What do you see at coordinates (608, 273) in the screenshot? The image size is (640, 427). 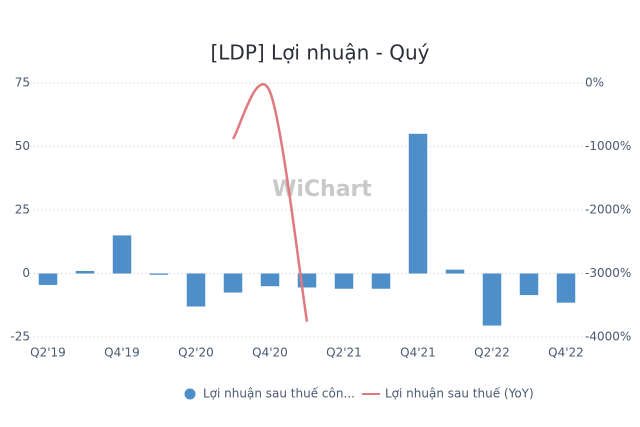 I see `y2-tick-label: -3000%` at bounding box center [608, 273].